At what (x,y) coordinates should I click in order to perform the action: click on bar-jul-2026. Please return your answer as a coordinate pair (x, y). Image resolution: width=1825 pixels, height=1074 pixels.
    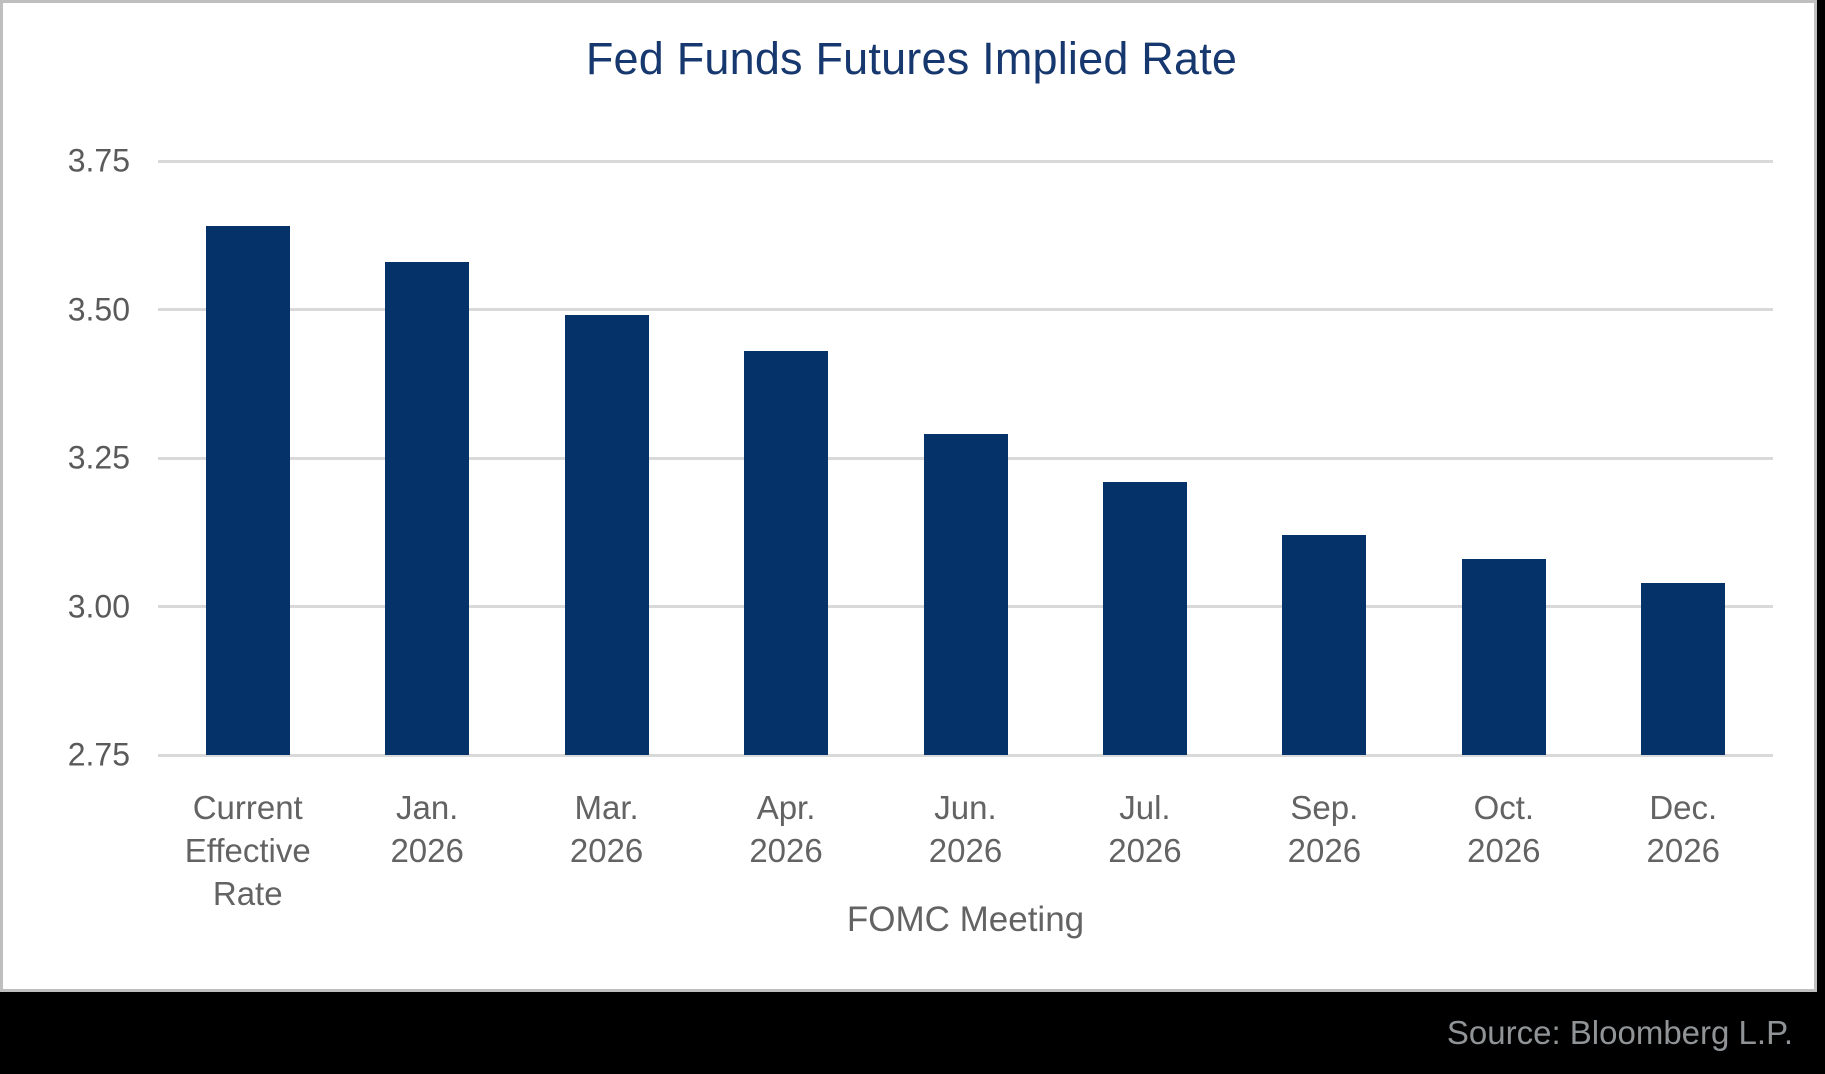
    Looking at the image, I should click on (1144, 618).